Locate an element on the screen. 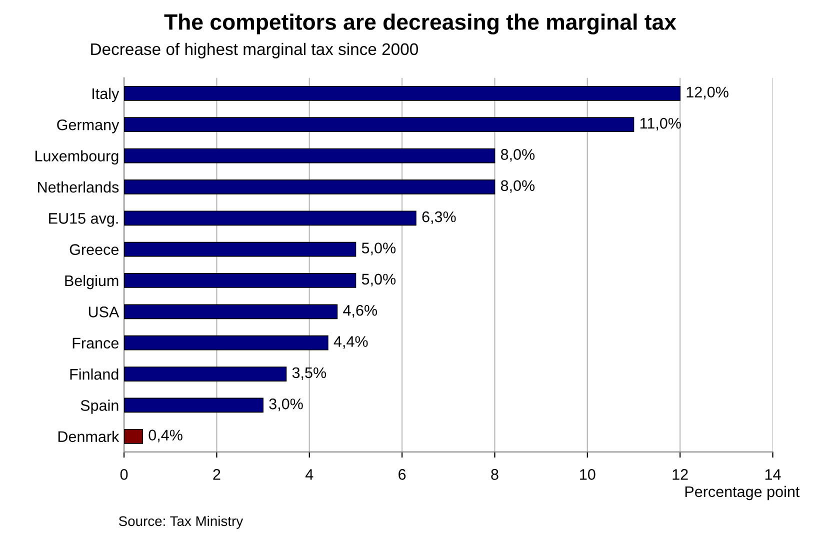 The image size is (816, 533). y-tick-label: Spain is located at coordinates (99, 407).